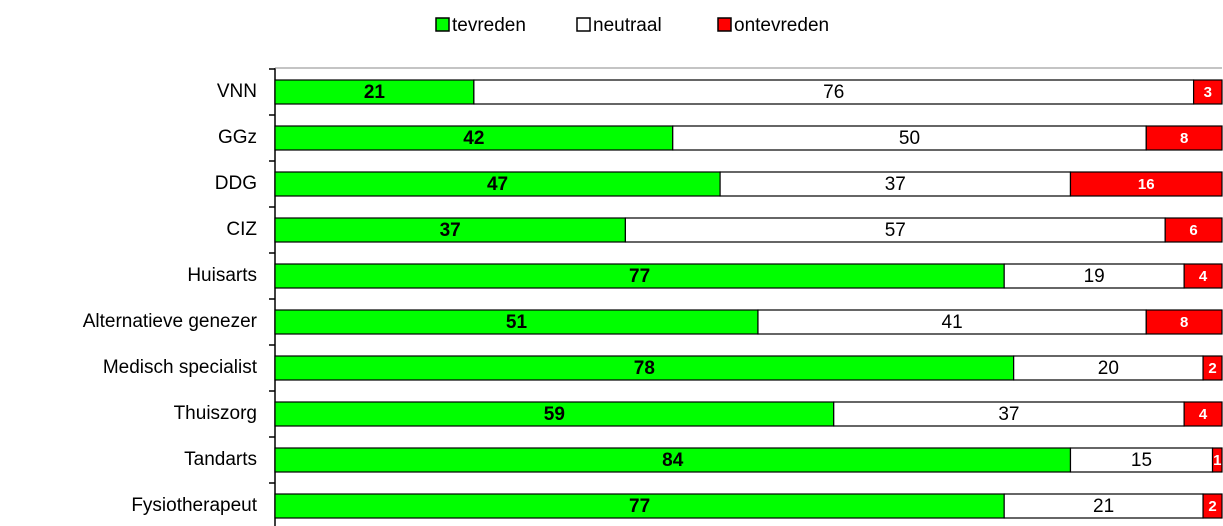 The width and height of the screenshot is (1223, 526). Describe the element at coordinates (781, 25) in the screenshot. I see `legend-label: ontevreden` at that location.